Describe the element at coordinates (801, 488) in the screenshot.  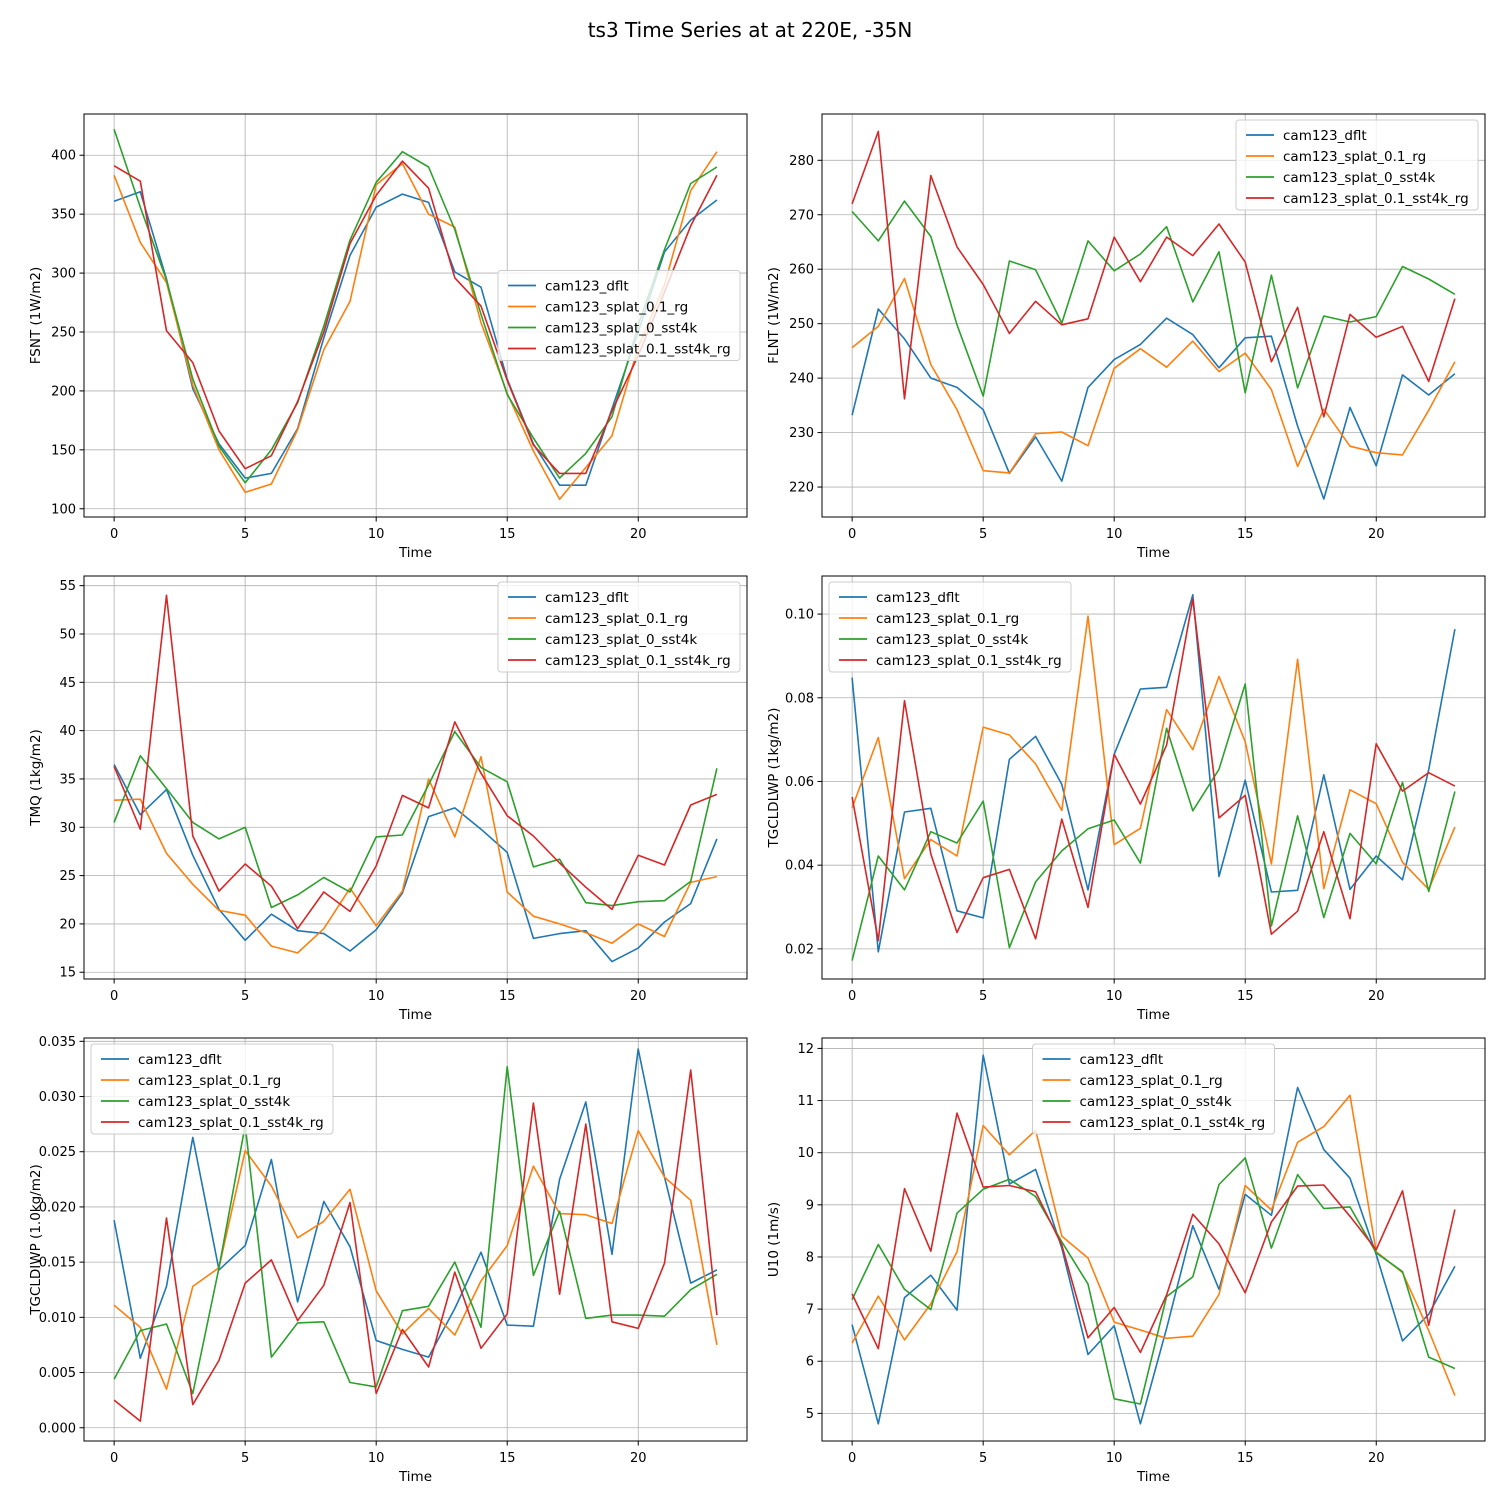
I see `y-tick-label: 220` at that location.